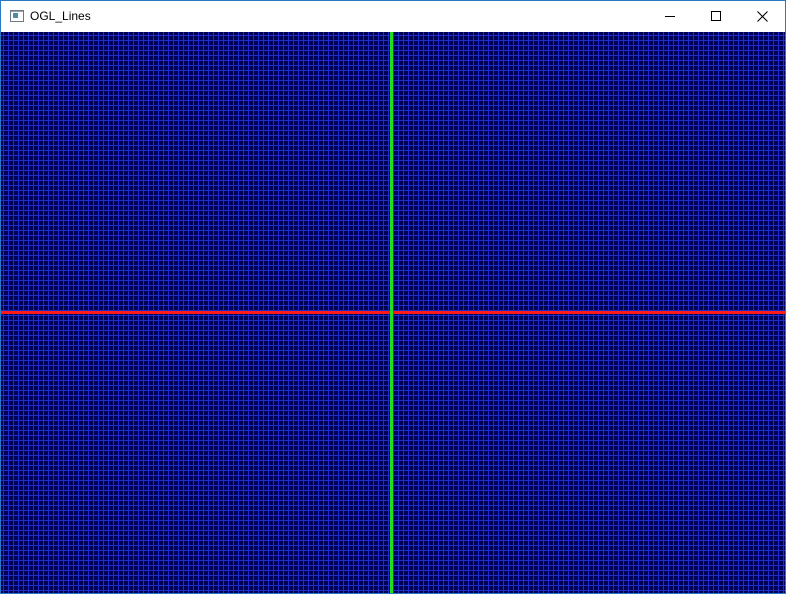 This screenshot has width=786, height=594. I want to click on x-axis-line, so click(393, 312).